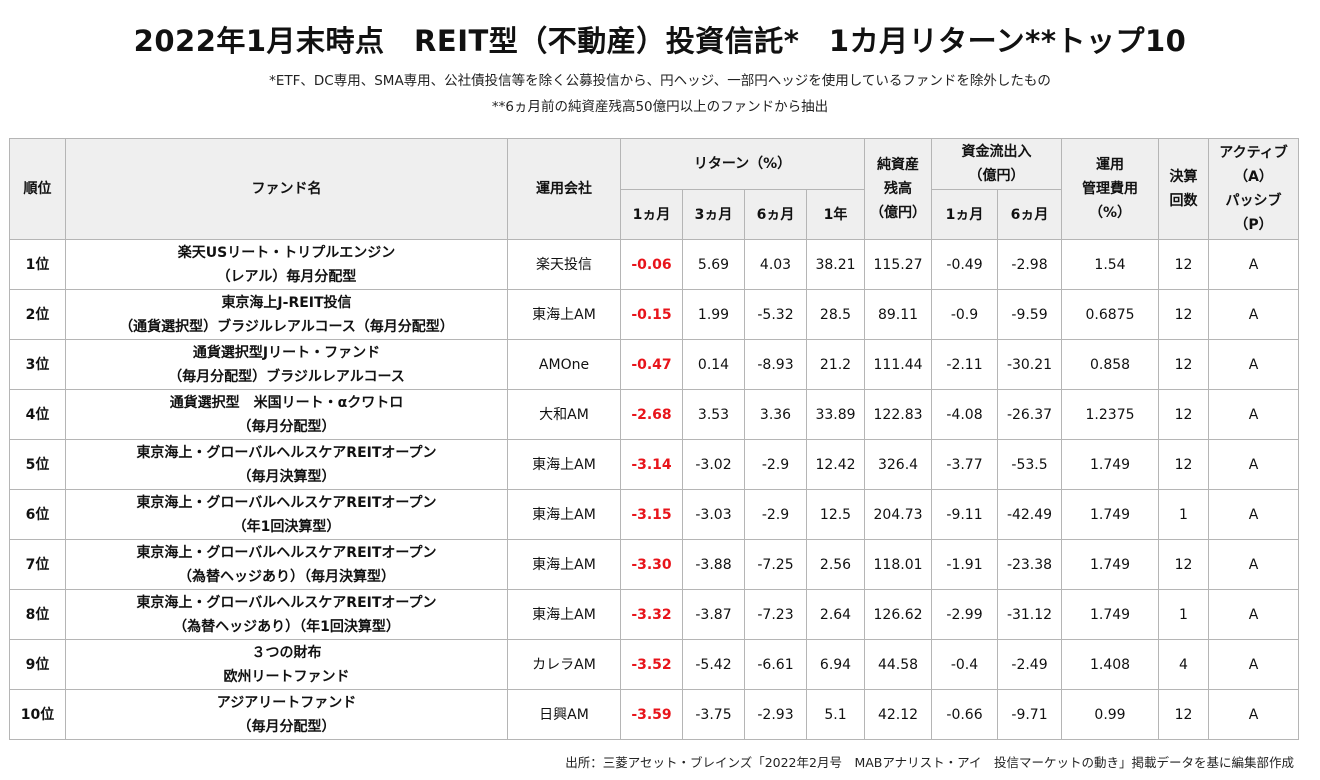  What do you see at coordinates (286, 264) in the screenshot?
I see `fund-name-cell: 楽天USリート・トリプルエンジン （レアル）毎月分配型` at bounding box center [286, 264].